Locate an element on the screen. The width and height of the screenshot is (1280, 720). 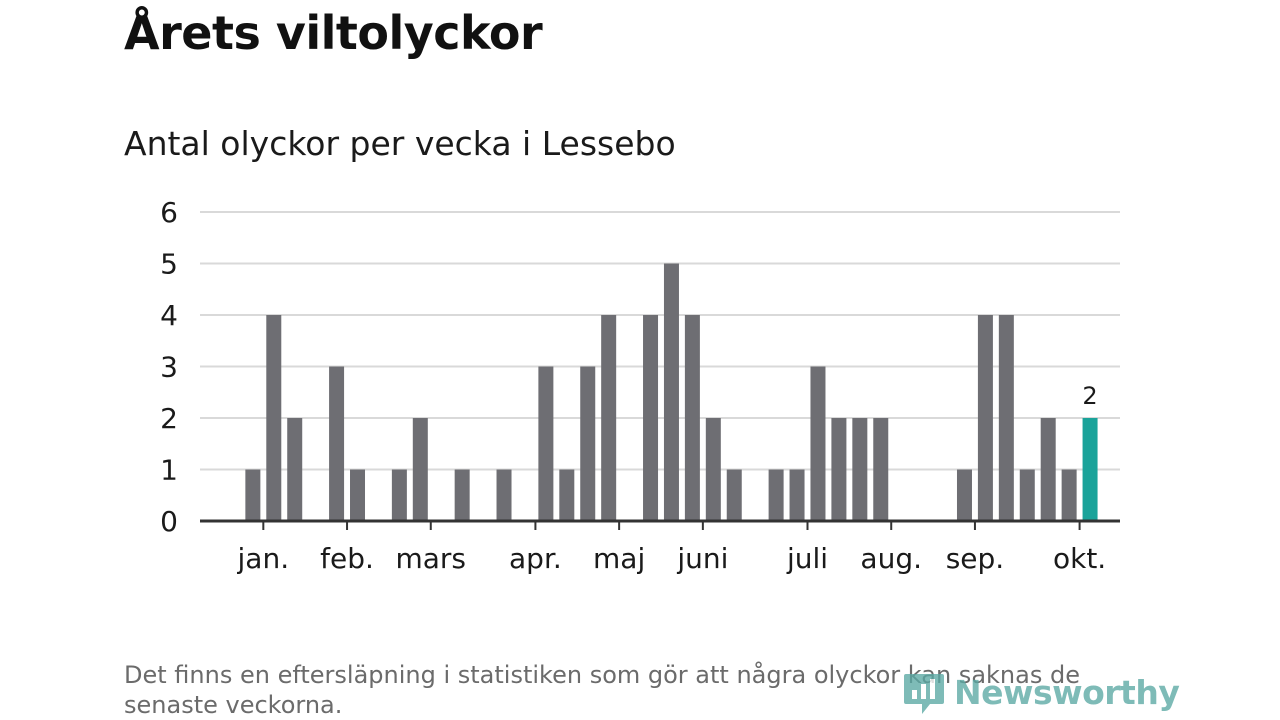
highlight-bar is located at coordinates (1090, 469).